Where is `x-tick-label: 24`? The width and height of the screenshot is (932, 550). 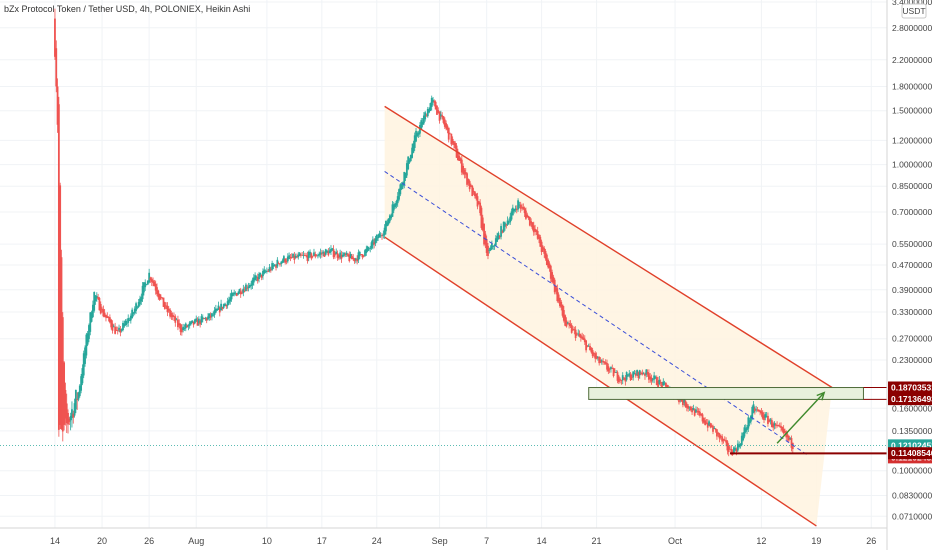 x-tick-label: 24 is located at coordinates (377, 541).